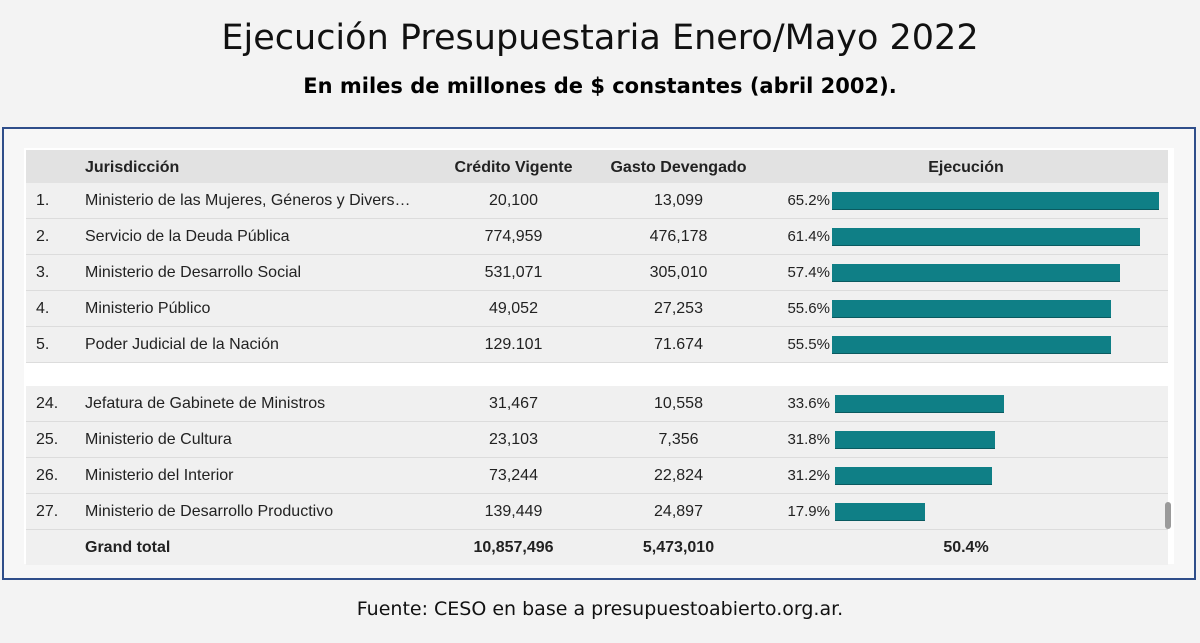 This screenshot has width=1200, height=643. I want to click on row-jurisdiccion: Ministerio de Cultura, so click(158, 439).